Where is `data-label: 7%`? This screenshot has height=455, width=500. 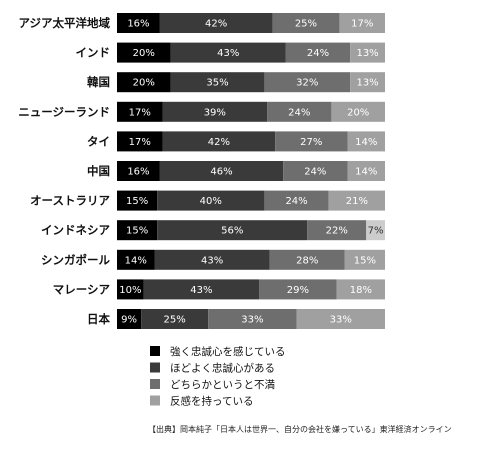 data-label: 7% is located at coordinates (376, 231).